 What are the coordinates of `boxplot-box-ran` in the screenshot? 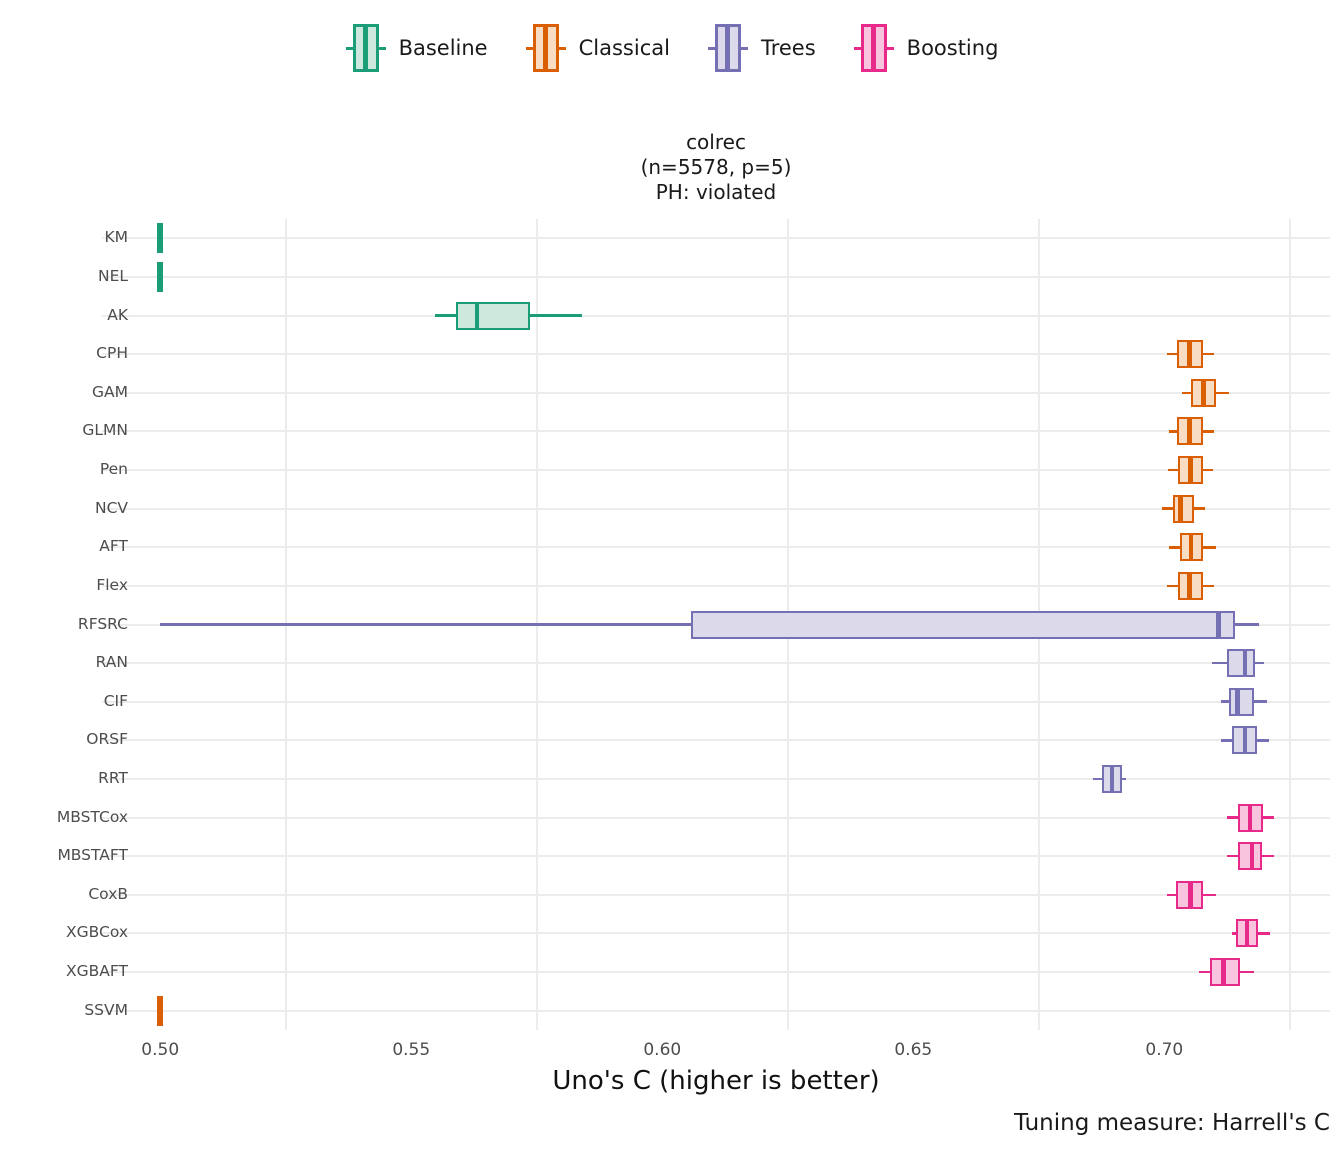 It's located at (1241, 663).